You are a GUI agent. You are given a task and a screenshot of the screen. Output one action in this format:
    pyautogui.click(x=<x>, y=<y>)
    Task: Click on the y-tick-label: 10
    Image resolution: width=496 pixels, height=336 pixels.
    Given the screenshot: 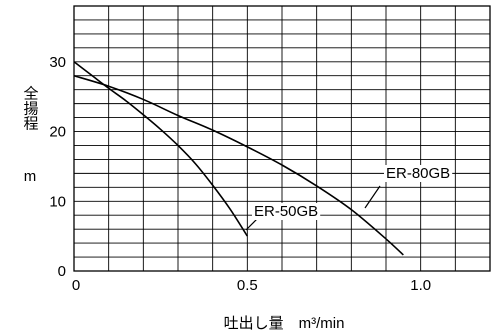 What is the action you would take?
    pyautogui.click(x=57, y=201)
    